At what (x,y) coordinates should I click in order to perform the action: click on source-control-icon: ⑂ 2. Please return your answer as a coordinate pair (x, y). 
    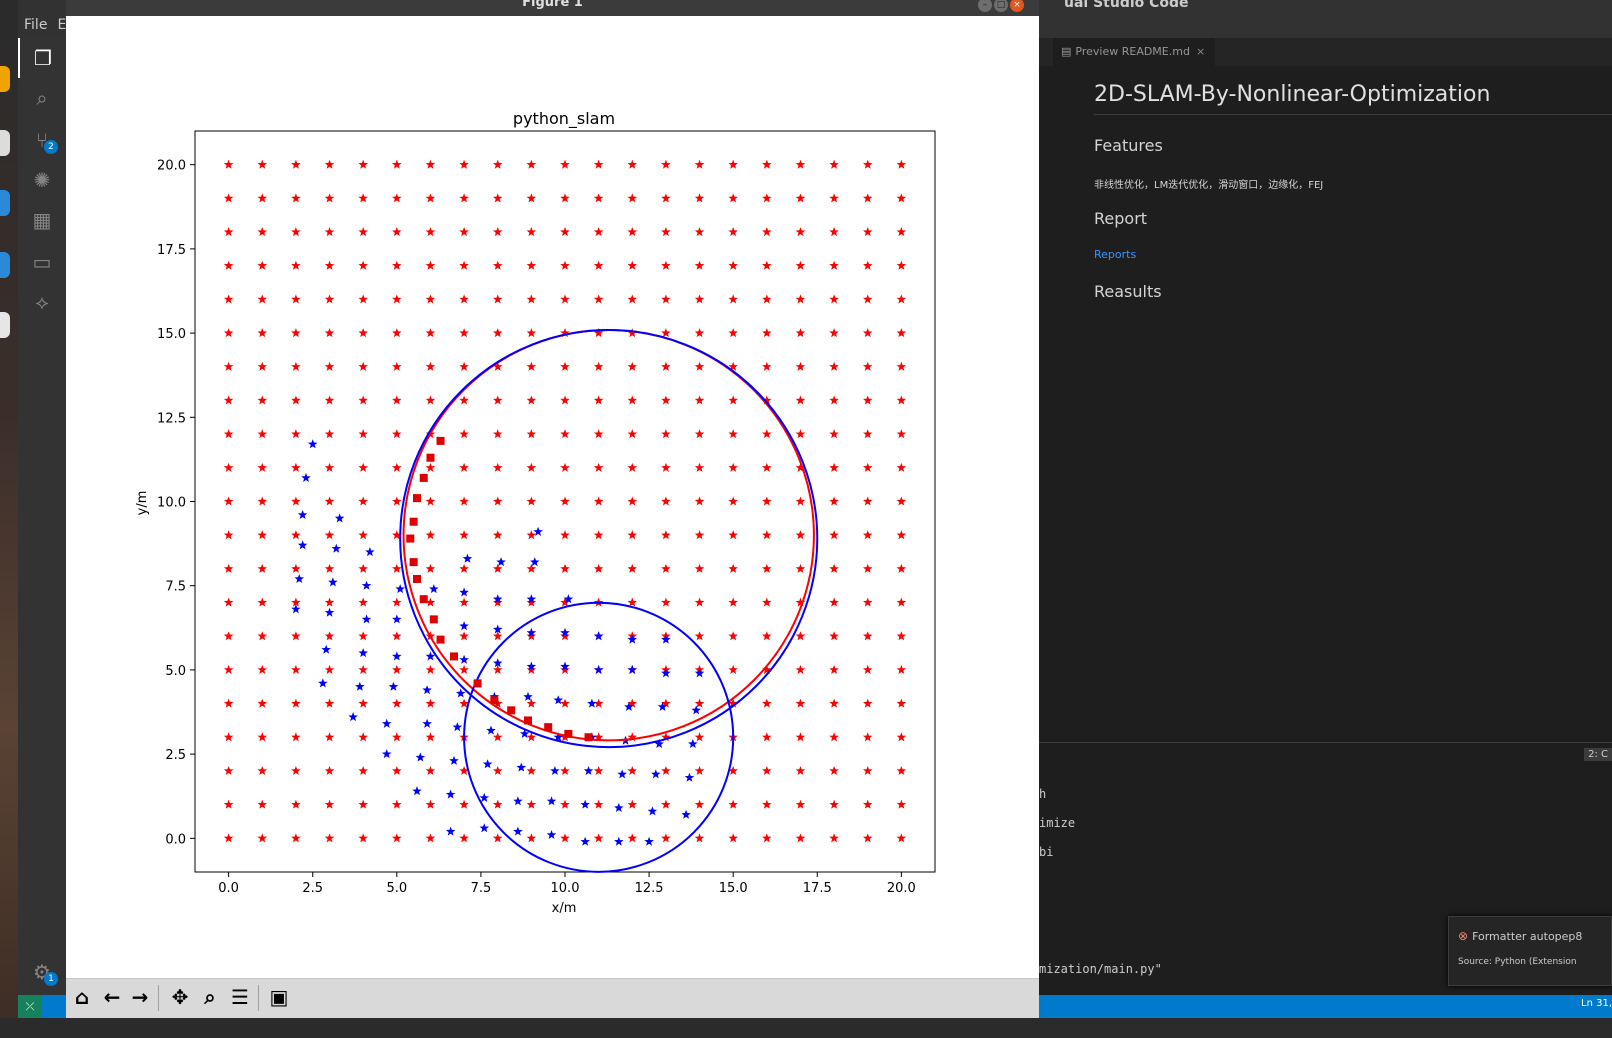
    Looking at the image, I should click on (42, 140).